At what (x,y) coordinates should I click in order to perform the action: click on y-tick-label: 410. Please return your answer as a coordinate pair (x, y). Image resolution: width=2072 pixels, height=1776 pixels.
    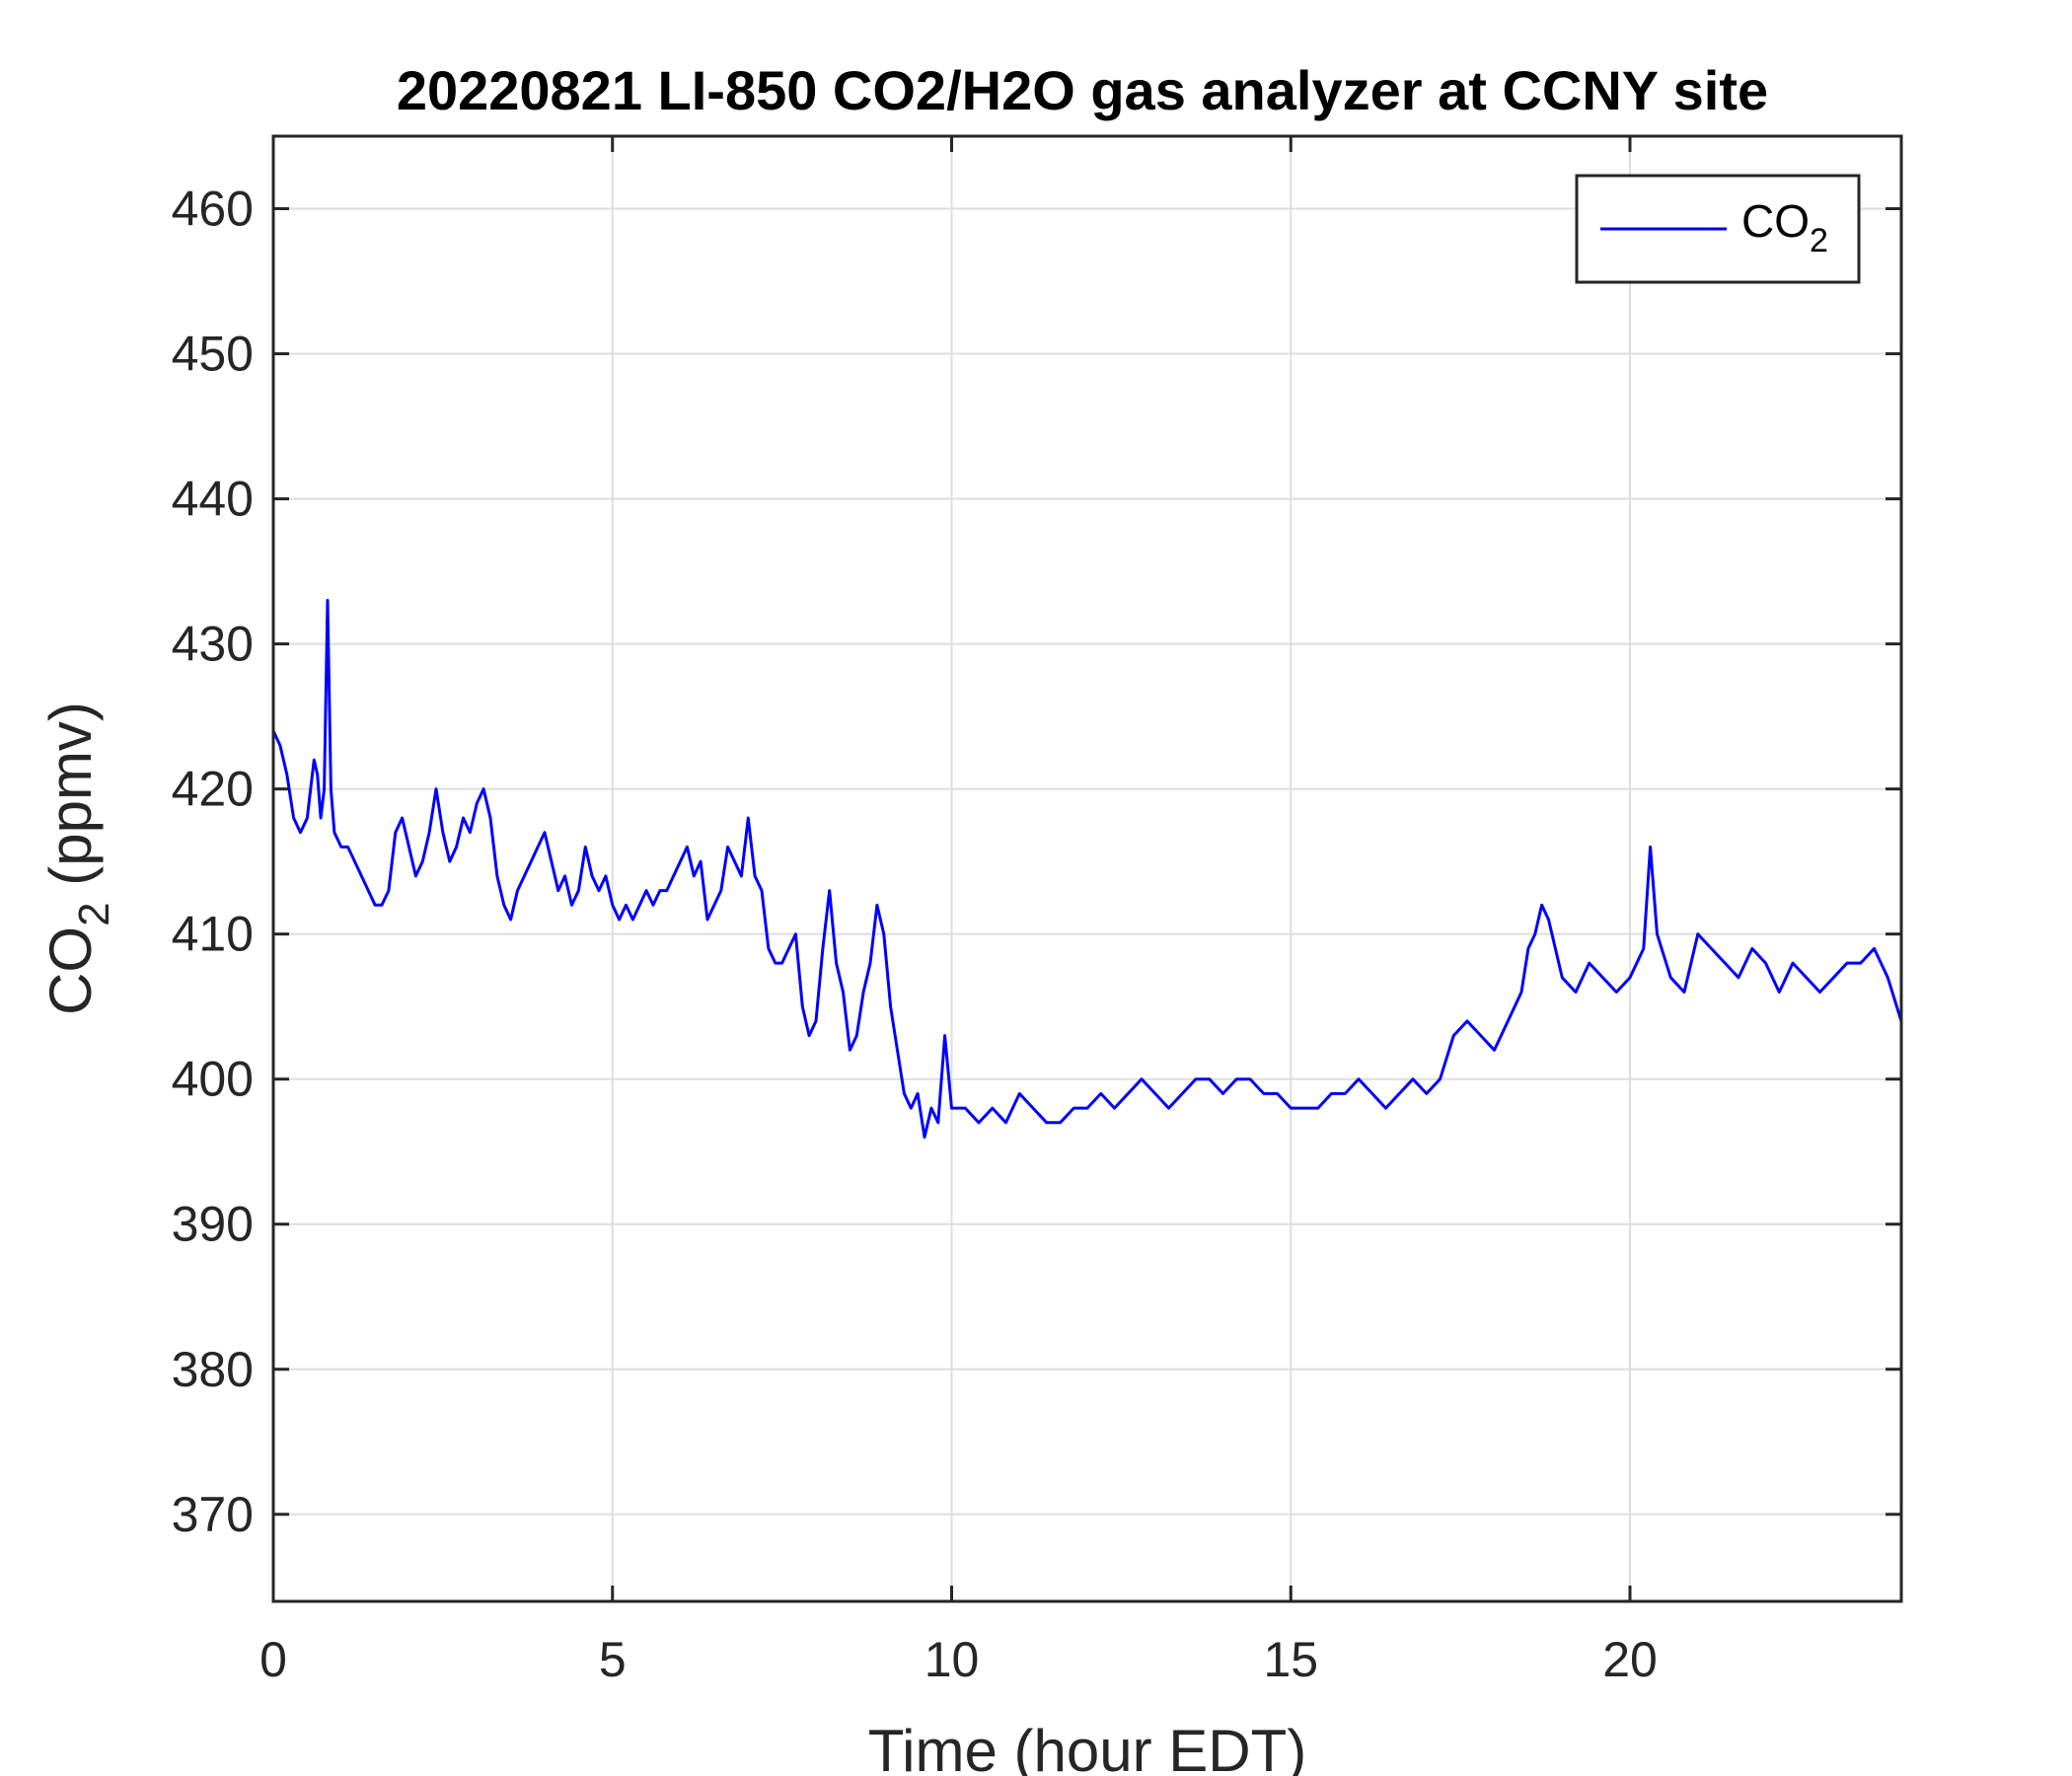
    Looking at the image, I should click on (213, 935).